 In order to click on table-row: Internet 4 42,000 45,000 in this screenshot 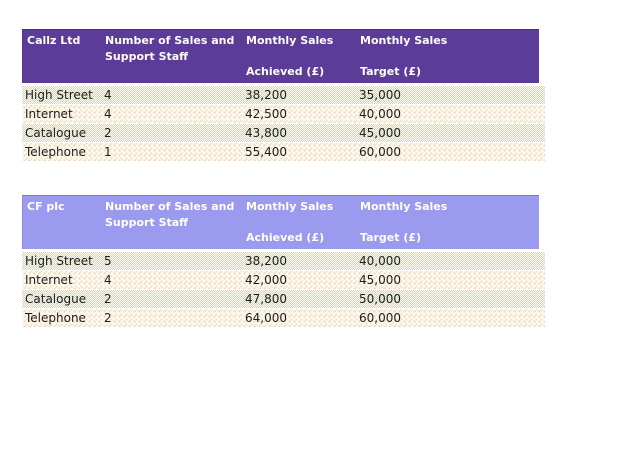, I will do `click(283, 280)`.